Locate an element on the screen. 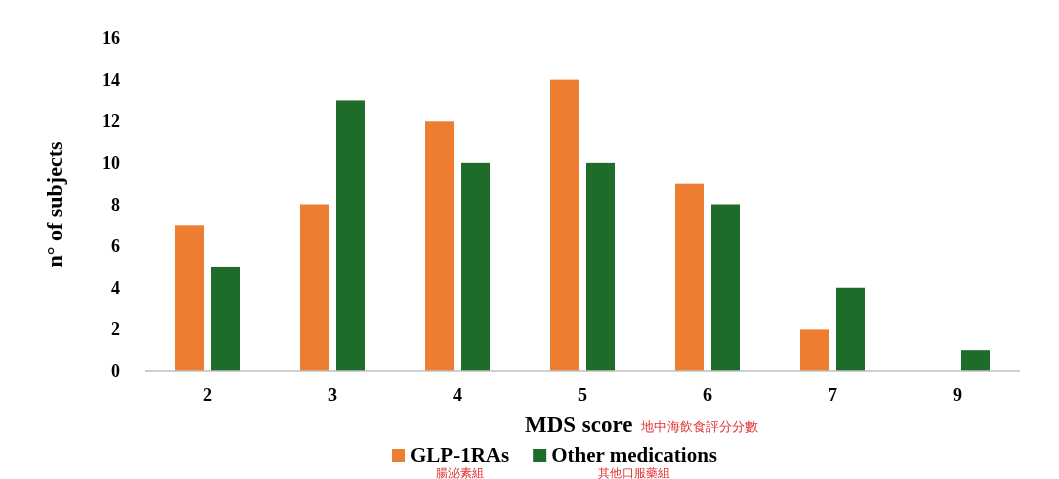 Image resolution: width=1059 pixels, height=479 pixels. x-tick-label: 4 is located at coordinates (457, 395).